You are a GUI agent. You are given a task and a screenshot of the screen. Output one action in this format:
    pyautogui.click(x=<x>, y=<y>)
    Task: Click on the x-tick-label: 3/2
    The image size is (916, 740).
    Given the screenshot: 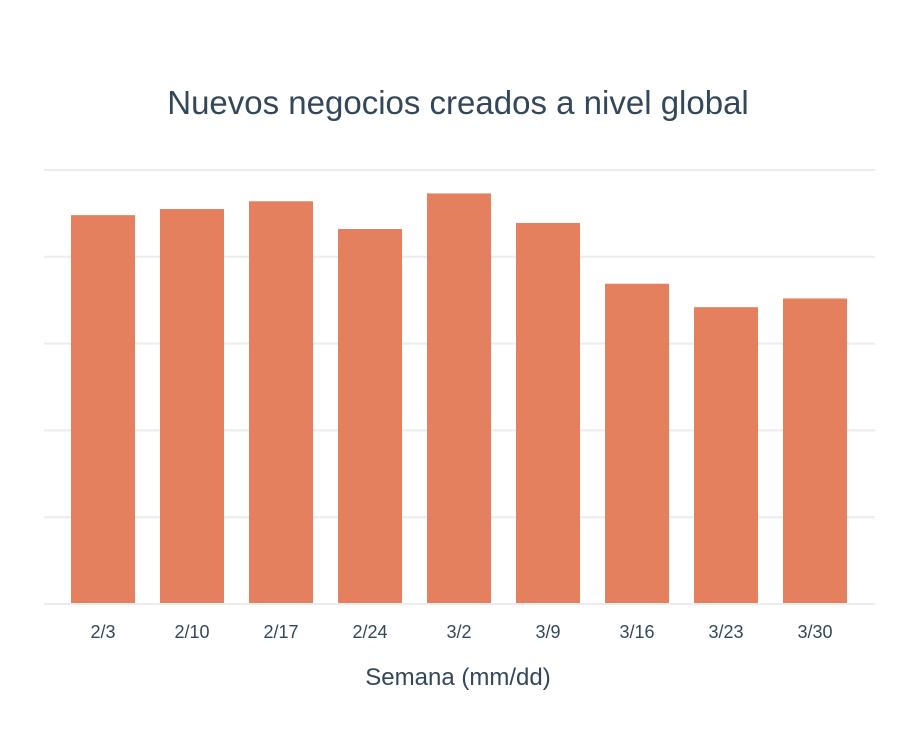 What is the action you would take?
    pyautogui.click(x=458, y=632)
    